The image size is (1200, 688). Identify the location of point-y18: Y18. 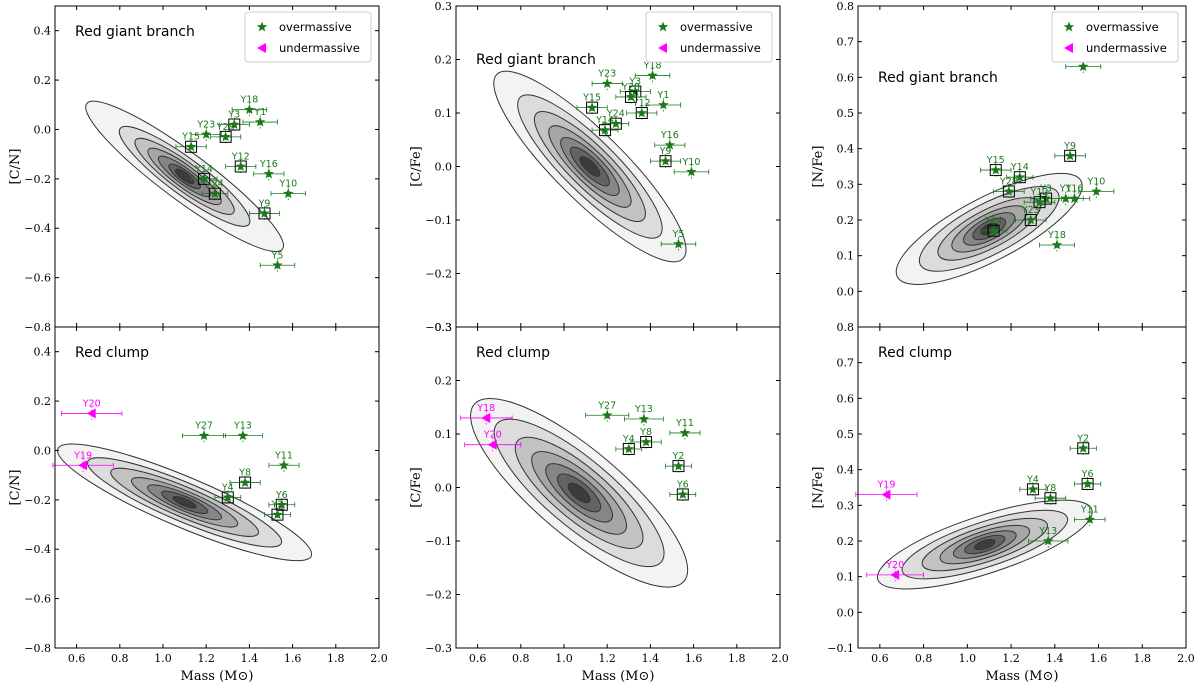
(486, 414).